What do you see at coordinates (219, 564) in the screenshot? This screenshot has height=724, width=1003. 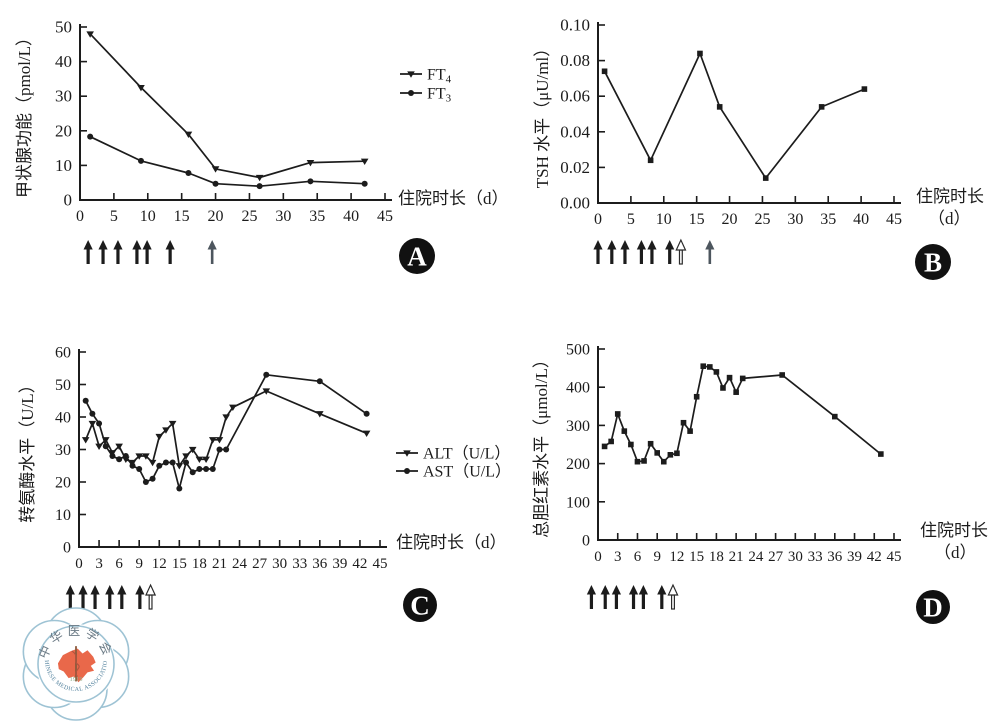 I see `x-tick-label: 21` at bounding box center [219, 564].